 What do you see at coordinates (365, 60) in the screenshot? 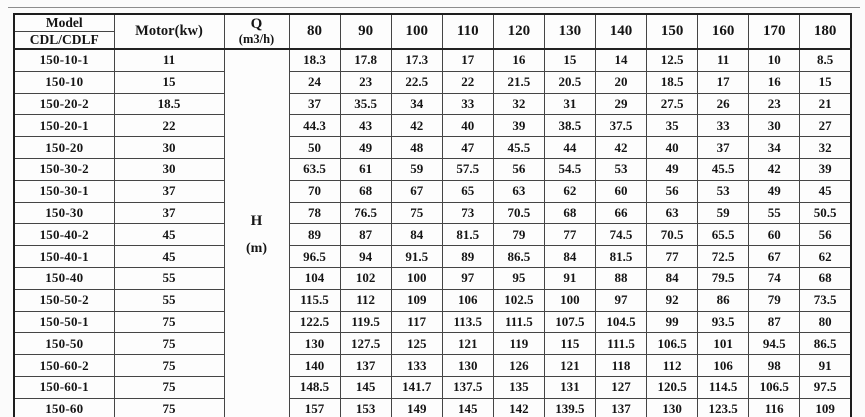
I see `head-value-cell: 17.8` at bounding box center [365, 60].